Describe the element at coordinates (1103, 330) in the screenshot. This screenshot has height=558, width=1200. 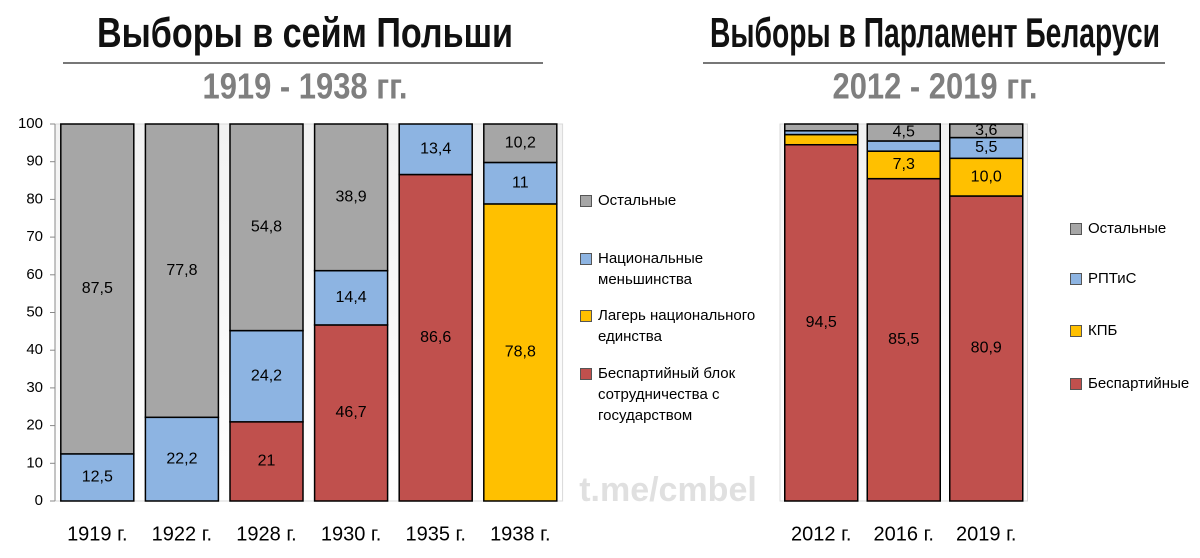
I see `legend-label: КПБ` at that location.